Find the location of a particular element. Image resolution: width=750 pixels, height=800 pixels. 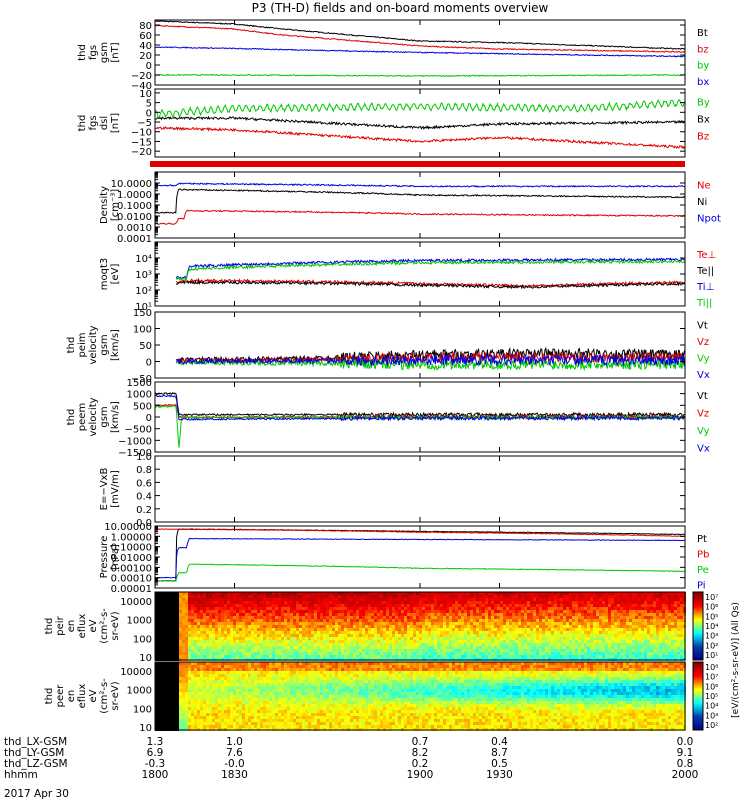

panel-frame is located at coordinates (420, 123).